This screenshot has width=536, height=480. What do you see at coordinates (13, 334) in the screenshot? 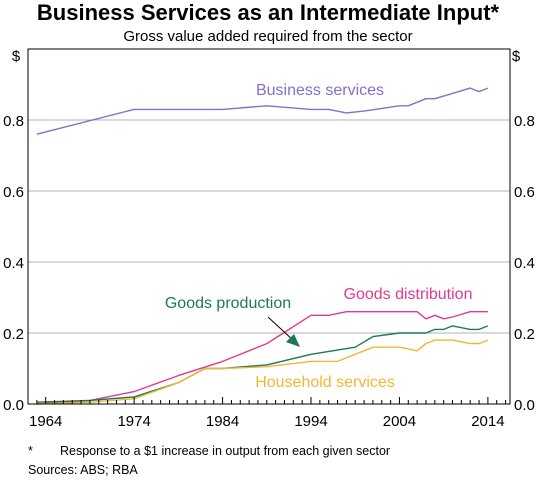
I see `y-tick-label-left: 0.2` at bounding box center [13, 334].